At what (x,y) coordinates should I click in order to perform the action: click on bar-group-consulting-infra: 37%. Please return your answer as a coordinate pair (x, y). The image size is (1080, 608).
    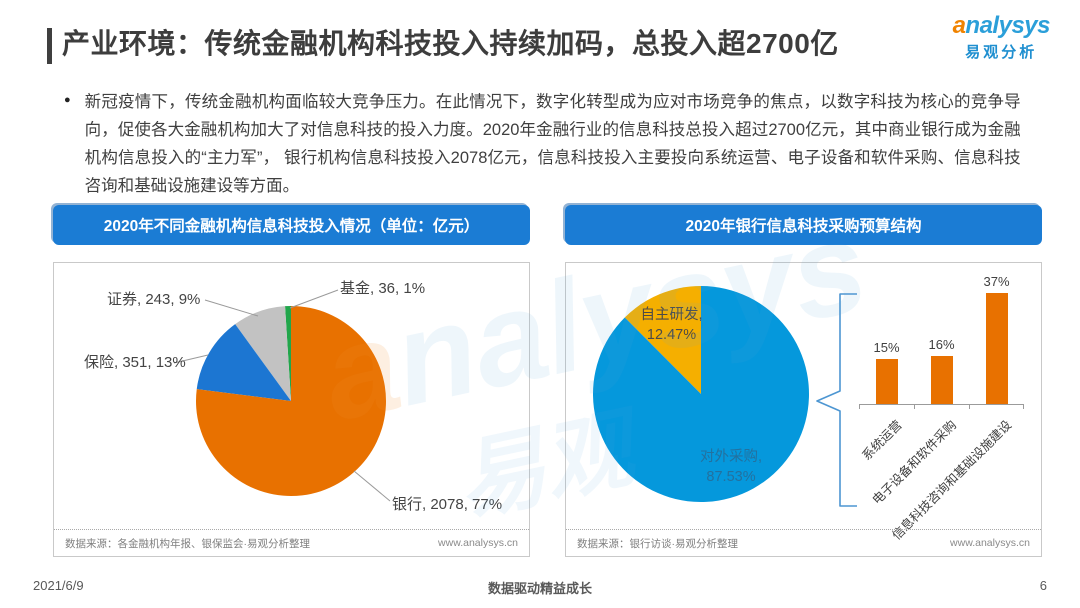
    Looking at the image, I should click on (996, 339).